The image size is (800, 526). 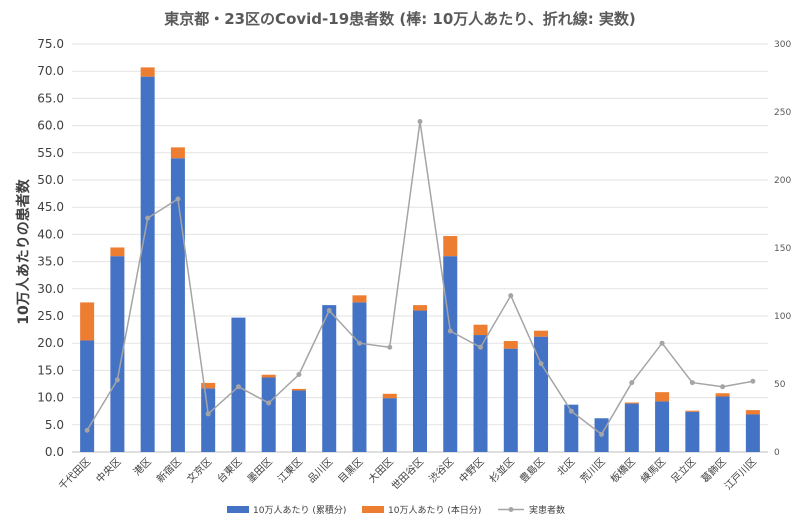 What do you see at coordinates (229, 470) in the screenshot?
I see `x-tick-label: 台東区` at bounding box center [229, 470].